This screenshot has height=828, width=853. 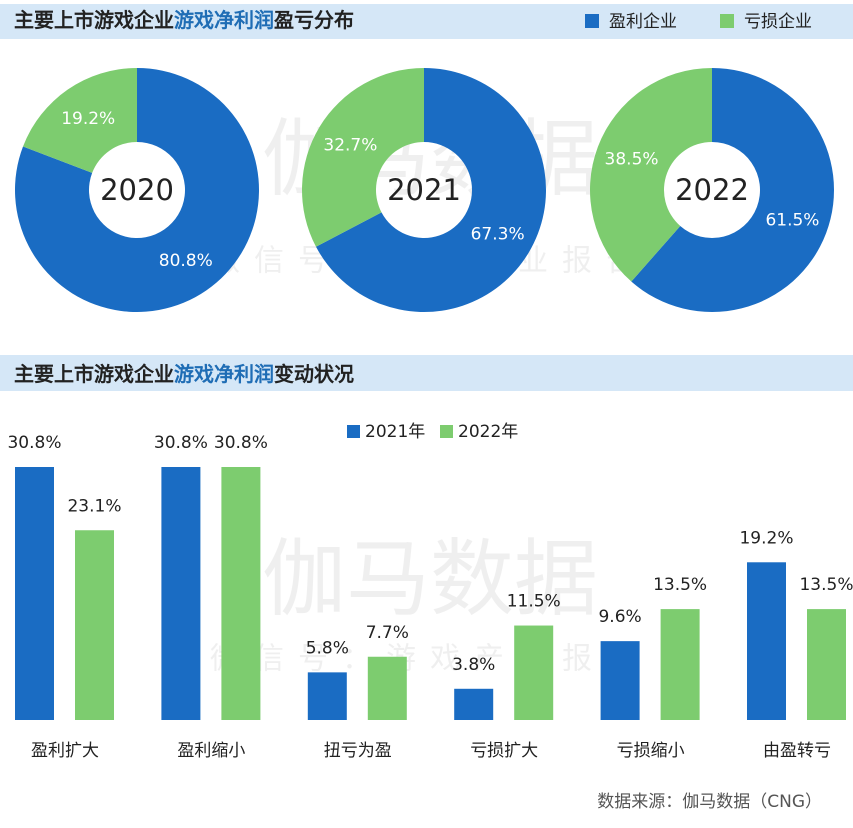 I want to click on data-label: 3.8%, so click(x=473, y=665).